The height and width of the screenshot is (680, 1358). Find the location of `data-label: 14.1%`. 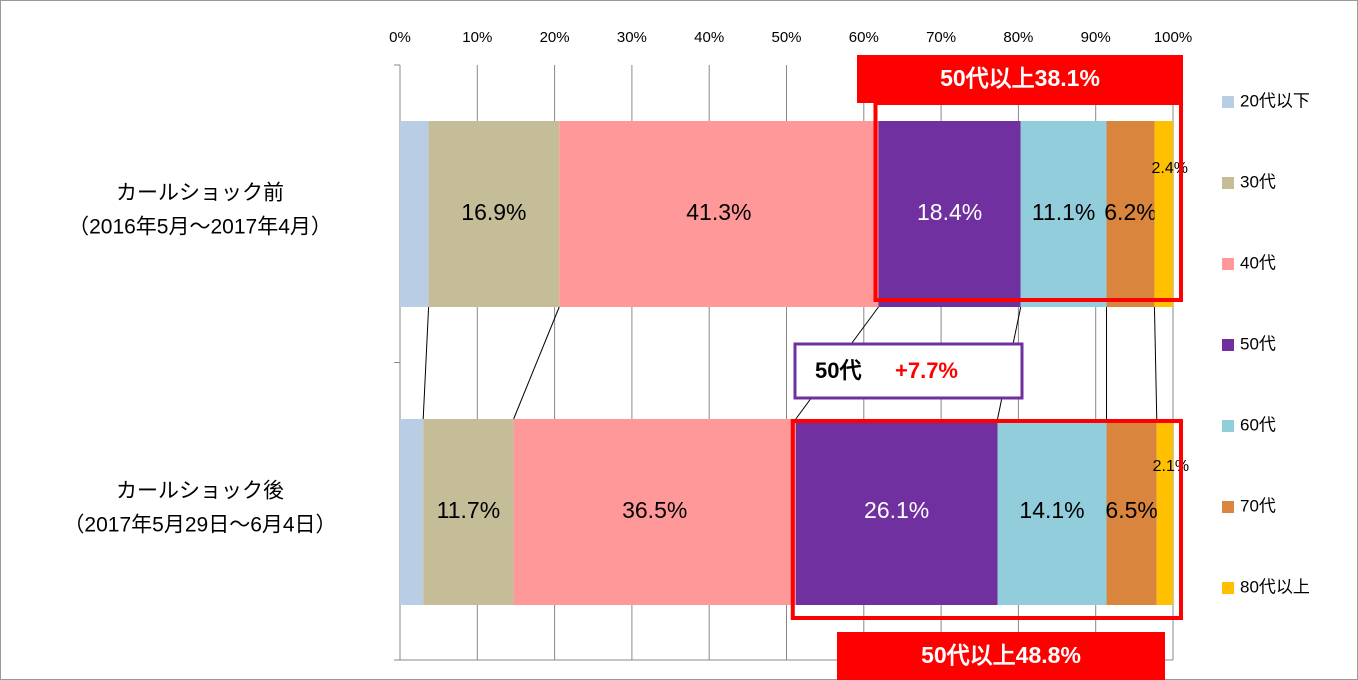

data-label: 14.1% is located at coordinates (1051, 510).